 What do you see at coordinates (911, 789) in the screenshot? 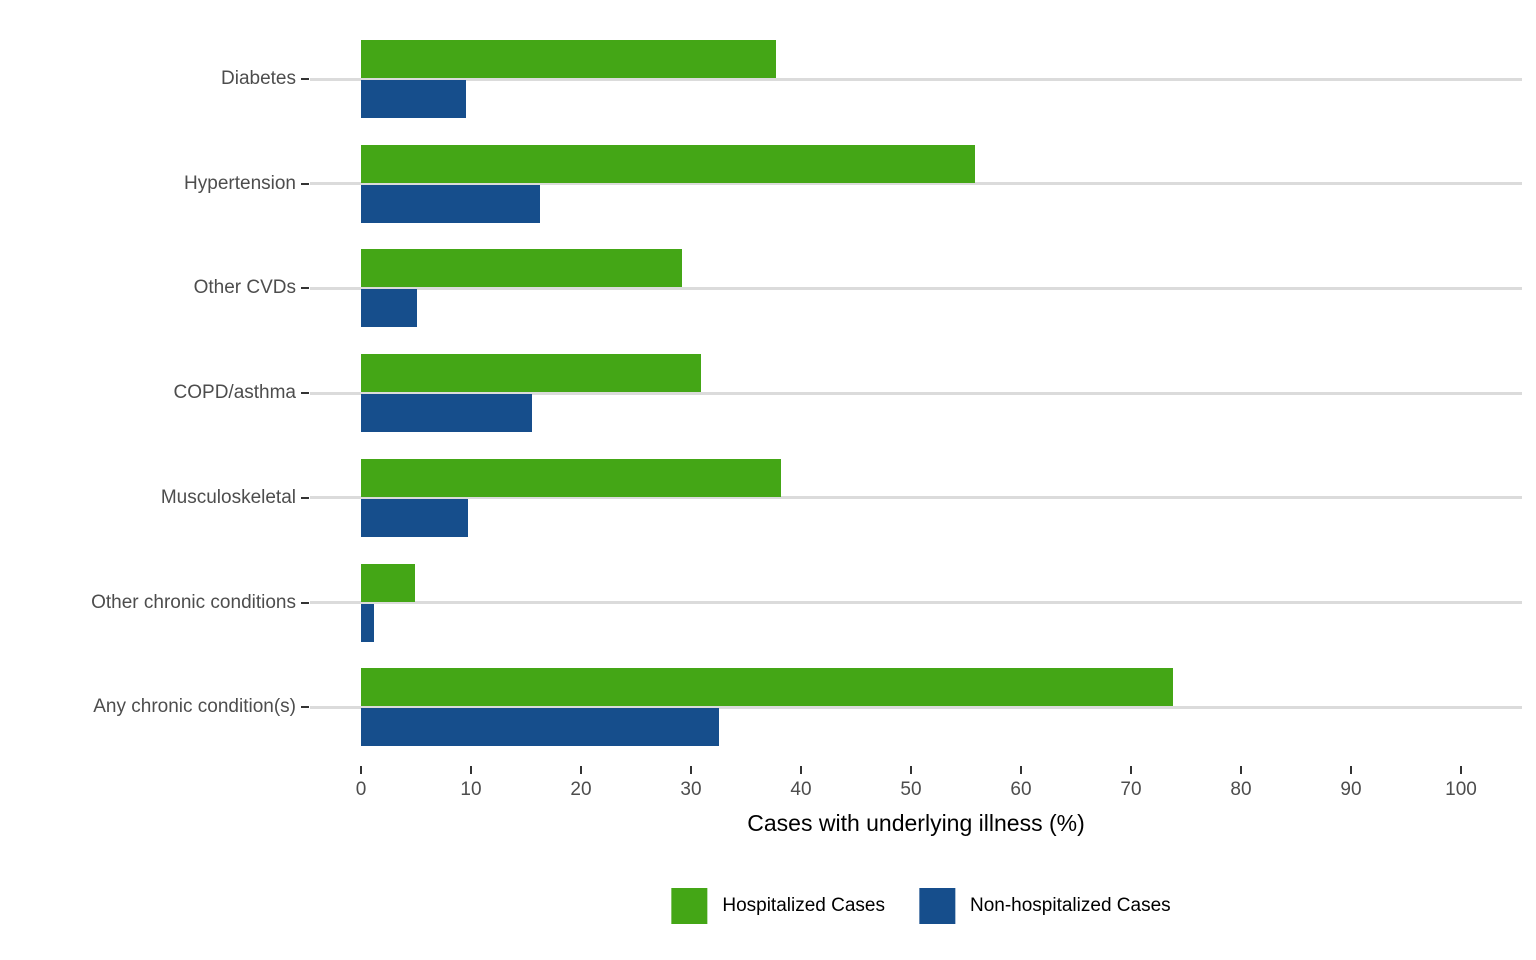
I see `x-axis-tick-label: 50` at bounding box center [911, 789].